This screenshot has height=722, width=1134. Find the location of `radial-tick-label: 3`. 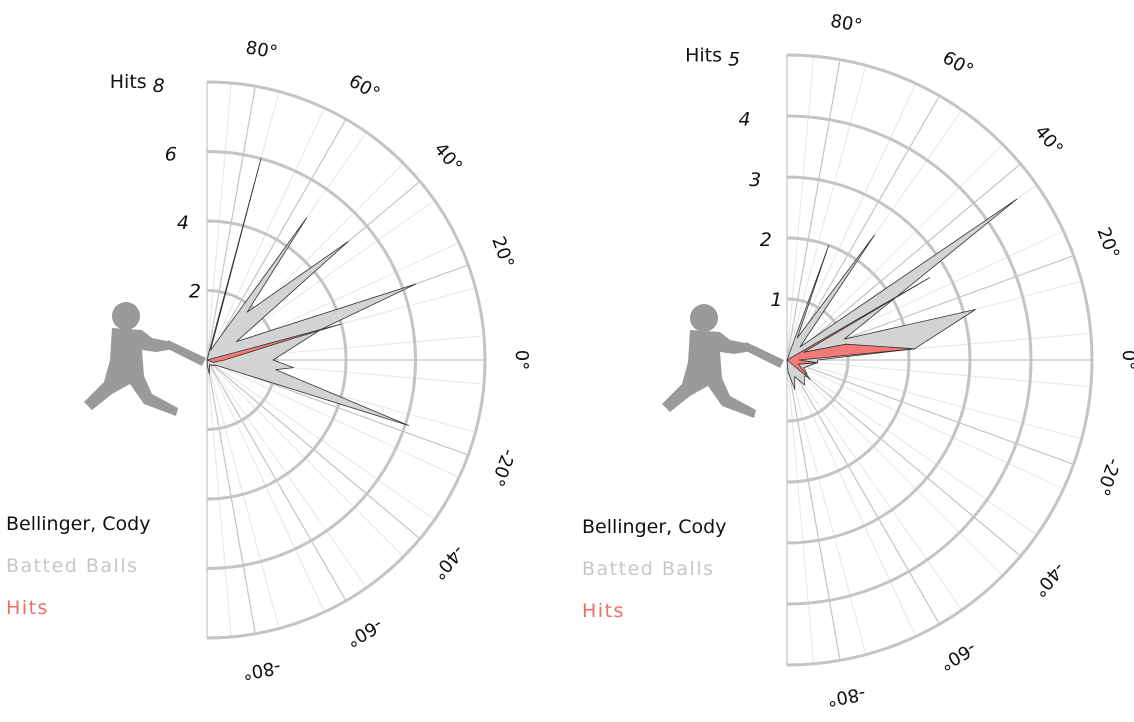

radial-tick-label: 3 is located at coordinates (755, 180).